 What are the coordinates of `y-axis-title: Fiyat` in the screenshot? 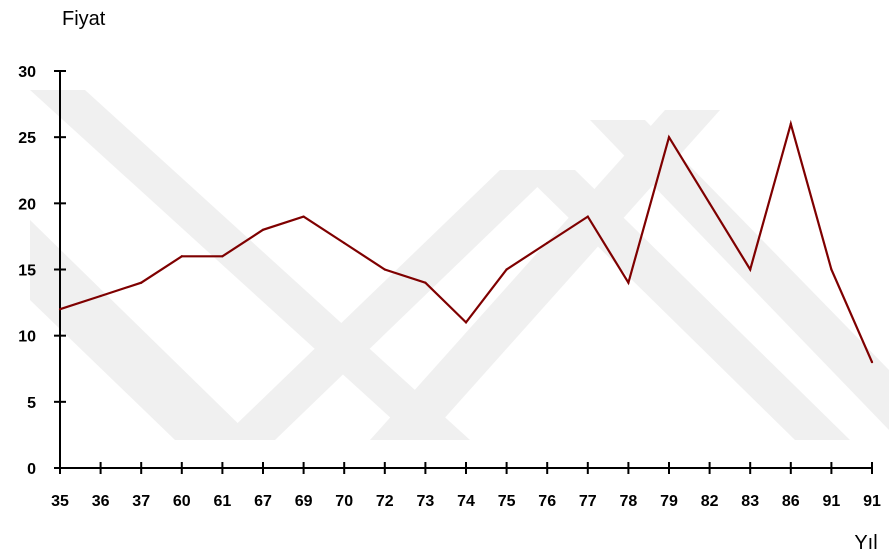 It's located at (84, 19).